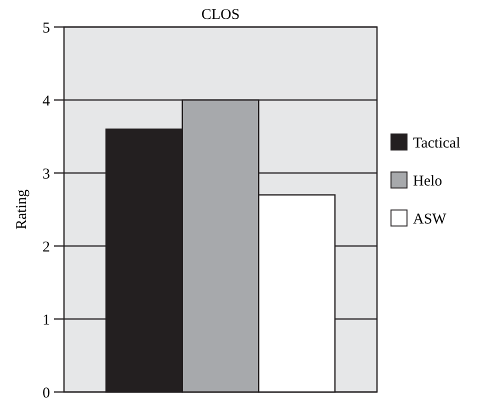 This screenshot has height=408, width=477. Describe the element at coordinates (46, 174) in the screenshot. I see `y-tick-label: 3` at that location.